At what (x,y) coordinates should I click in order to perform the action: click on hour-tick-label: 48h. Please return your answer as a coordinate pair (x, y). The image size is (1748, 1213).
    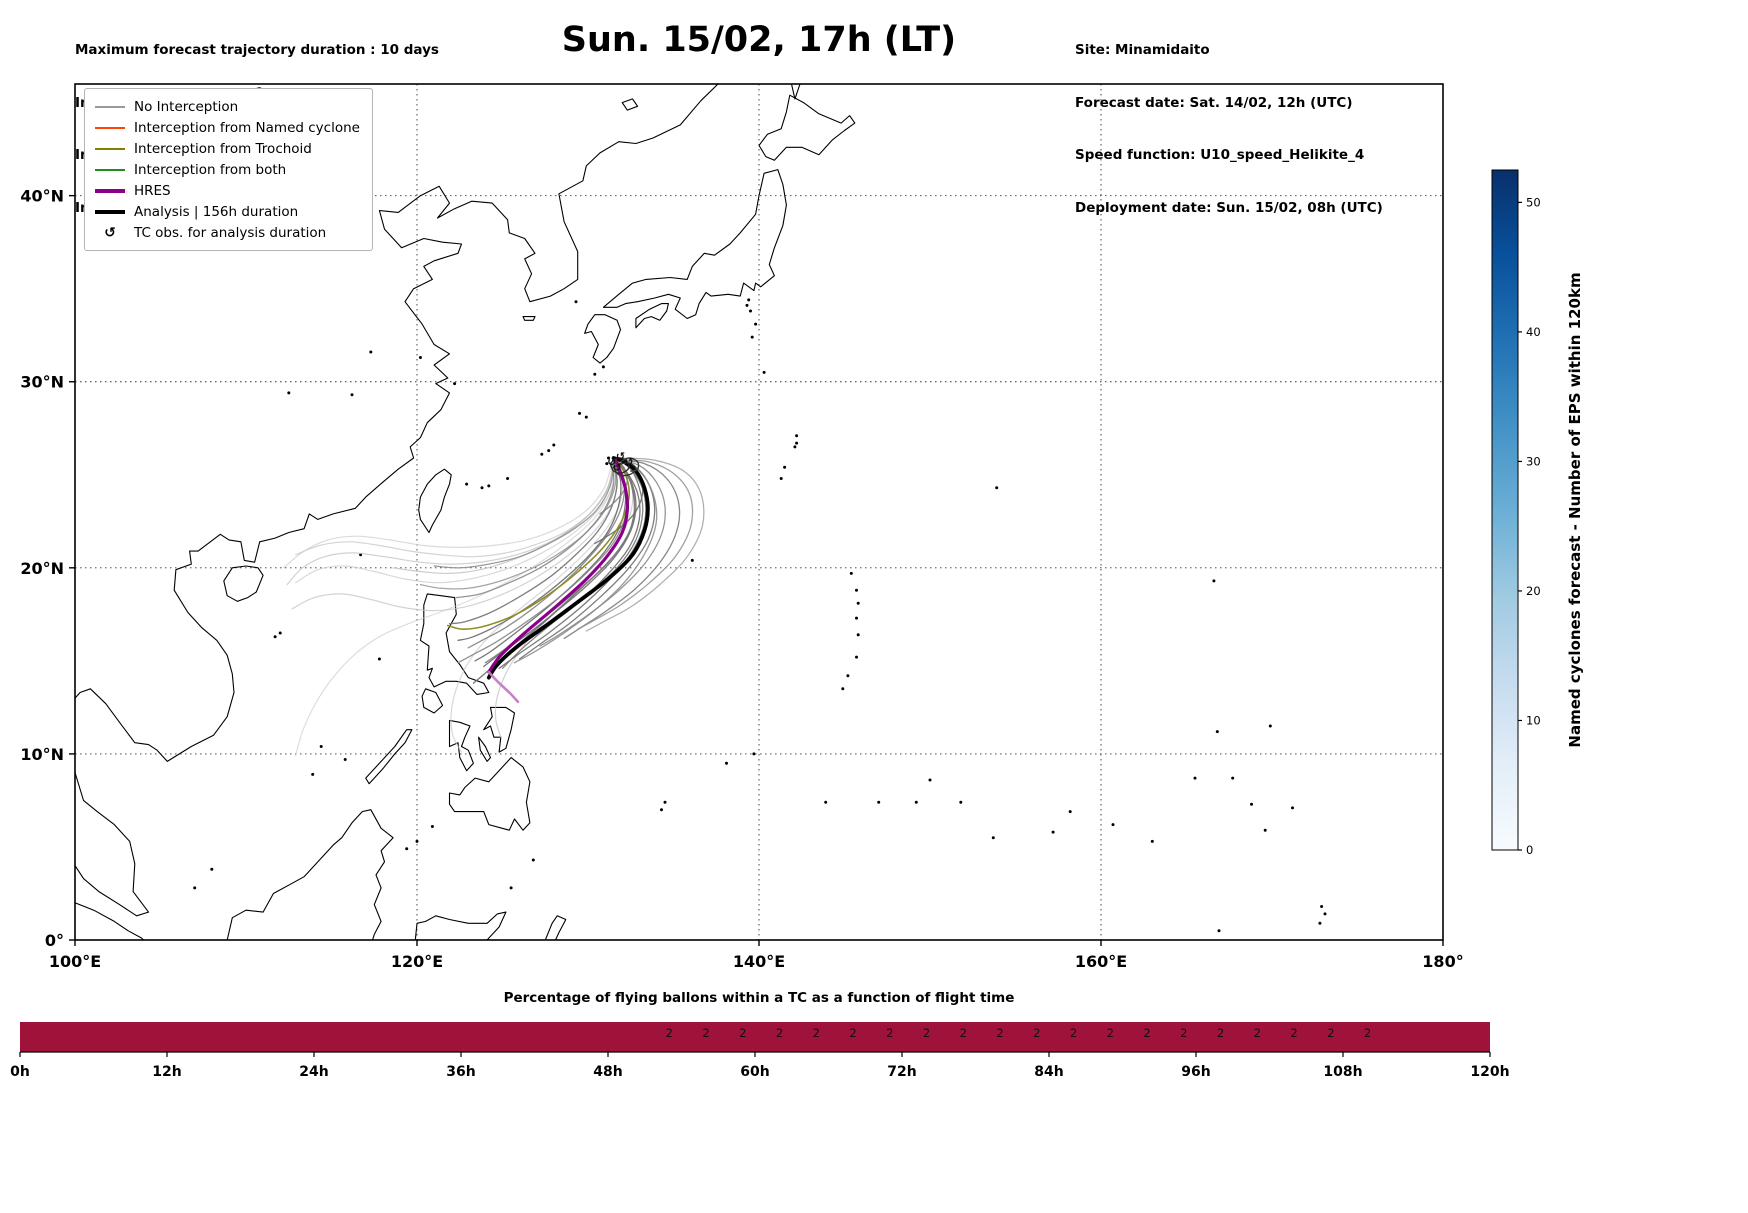
    Looking at the image, I should click on (607, 1072).